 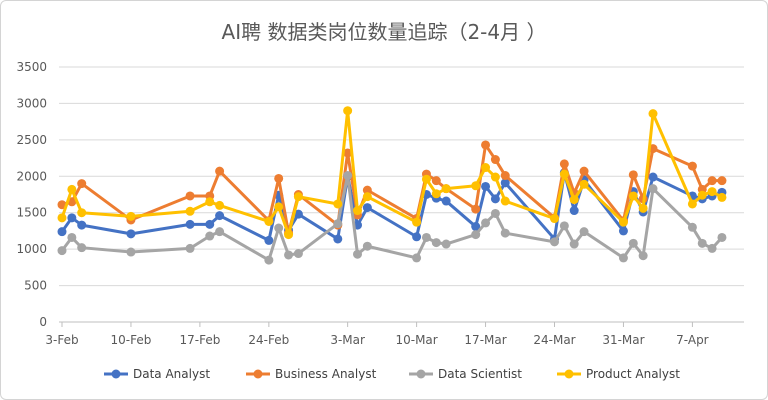 I want to click on y-tick-label: 3000, so click(x=31, y=103).